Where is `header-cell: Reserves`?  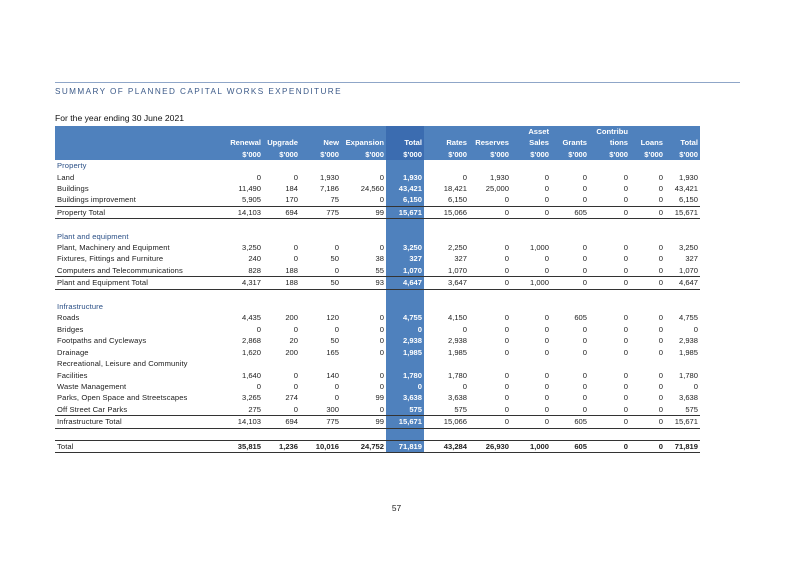 header-cell: Reserves is located at coordinates (490, 143).